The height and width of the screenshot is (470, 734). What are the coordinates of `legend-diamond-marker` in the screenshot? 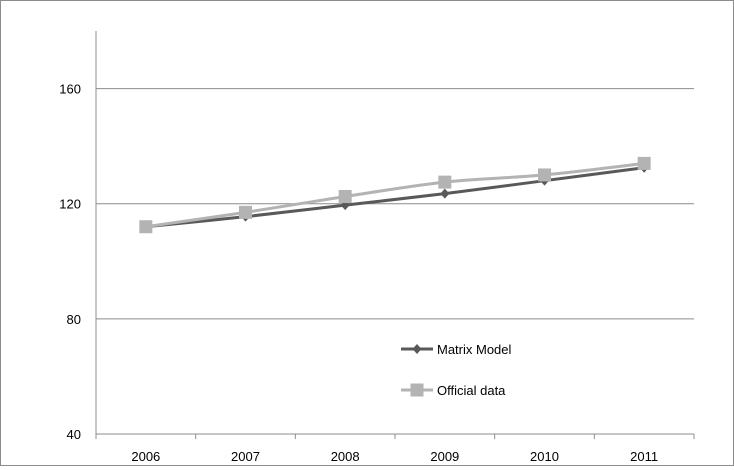 It's located at (417, 349).